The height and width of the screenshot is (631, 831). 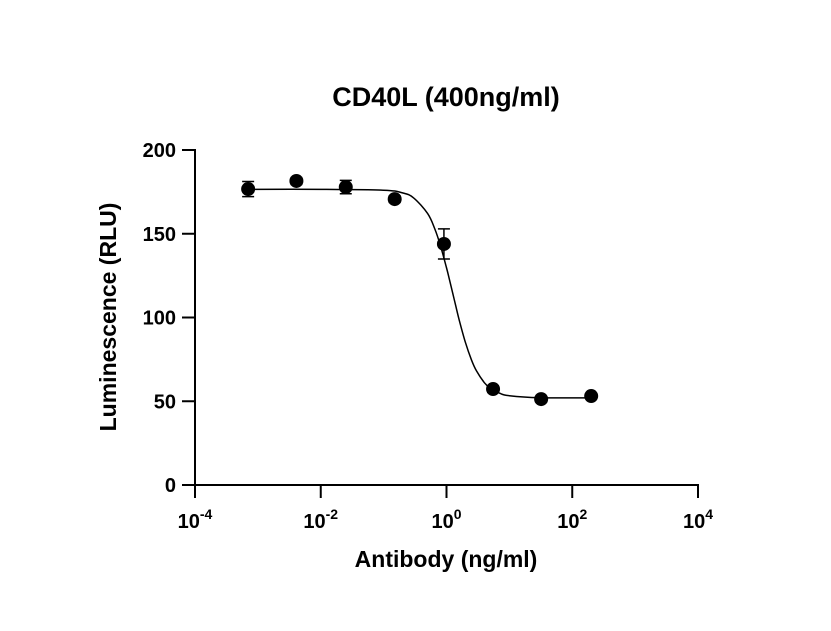 What do you see at coordinates (159, 235) in the screenshot?
I see `y-tick-label: 150` at bounding box center [159, 235].